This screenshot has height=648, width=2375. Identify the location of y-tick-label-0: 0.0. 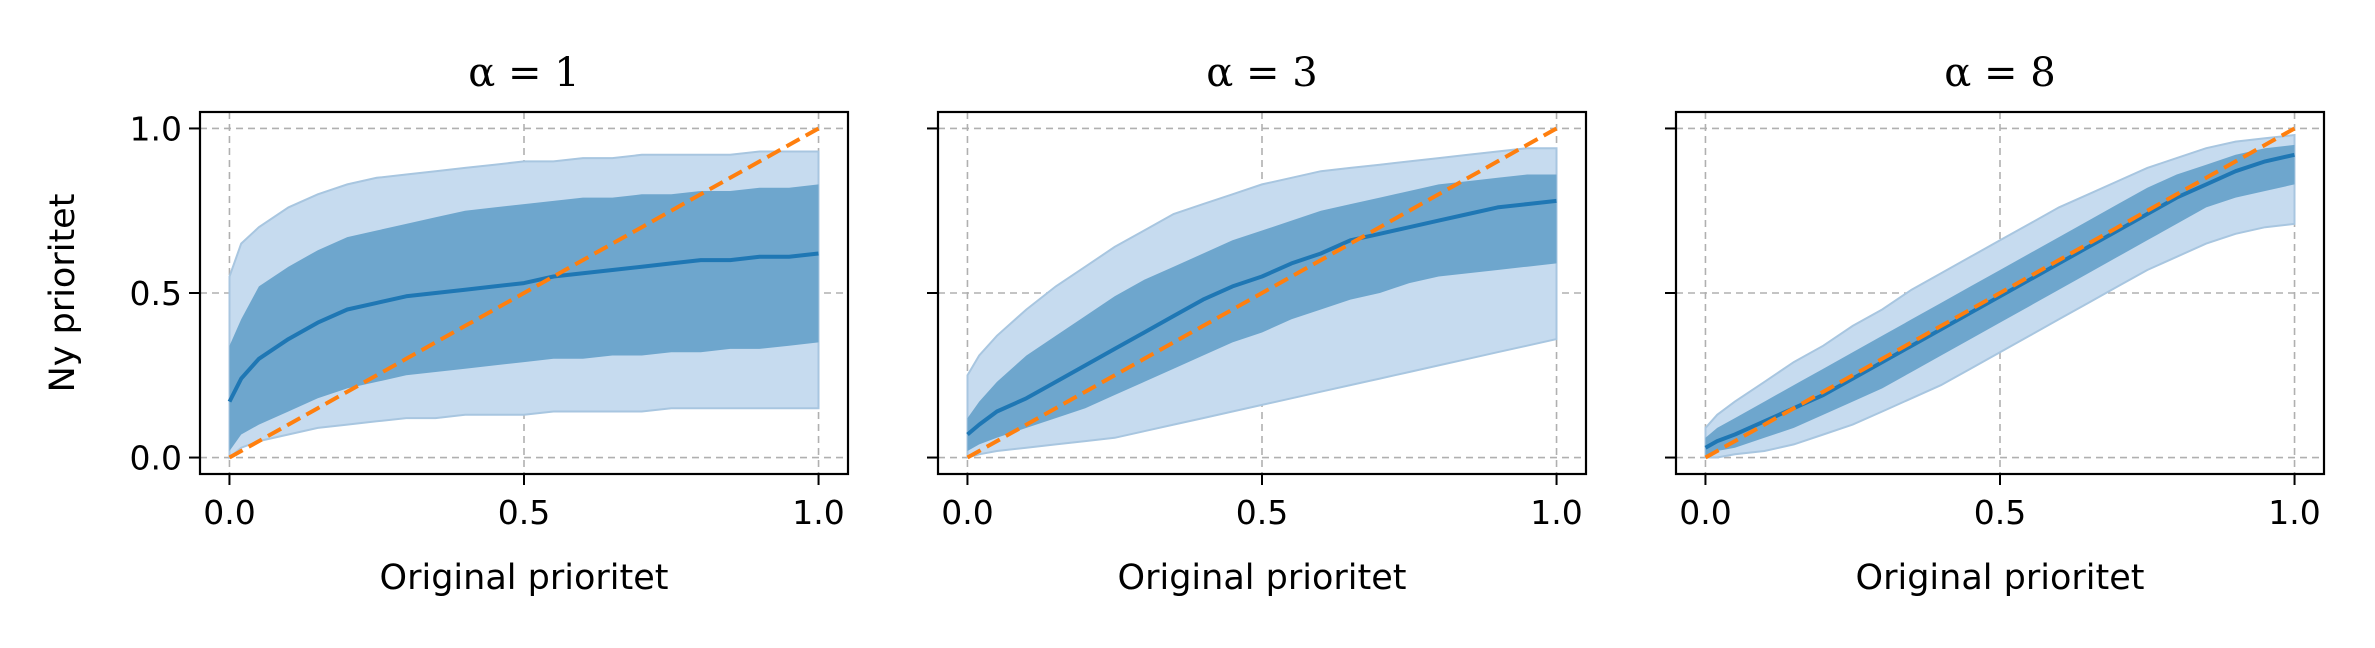
(156, 458).